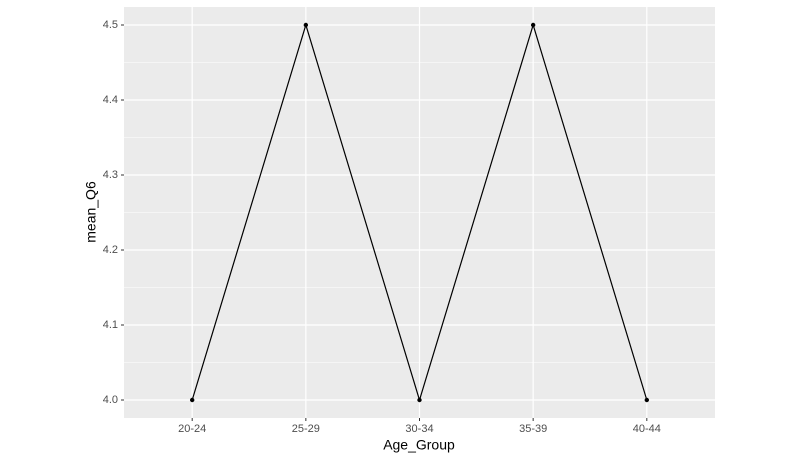 The image size is (800, 460). What do you see at coordinates (533, 429) in the screenshot?
I see `x-tick-label: 35-39` at bounding box center [533, 429].